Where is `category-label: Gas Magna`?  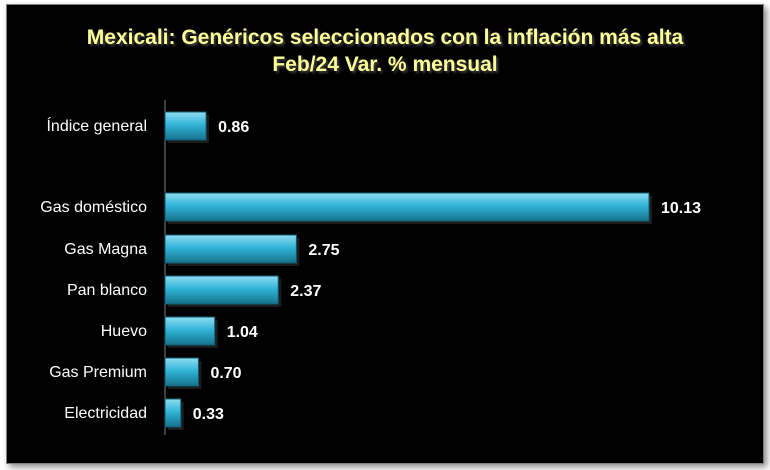
category-label: Gas Magna is located at coordinates (105, 249).